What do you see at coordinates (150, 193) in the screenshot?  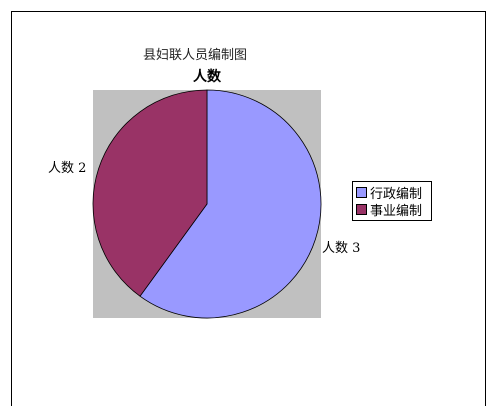 I see `pie-slice-institutional` at bounding box center [150, 193].